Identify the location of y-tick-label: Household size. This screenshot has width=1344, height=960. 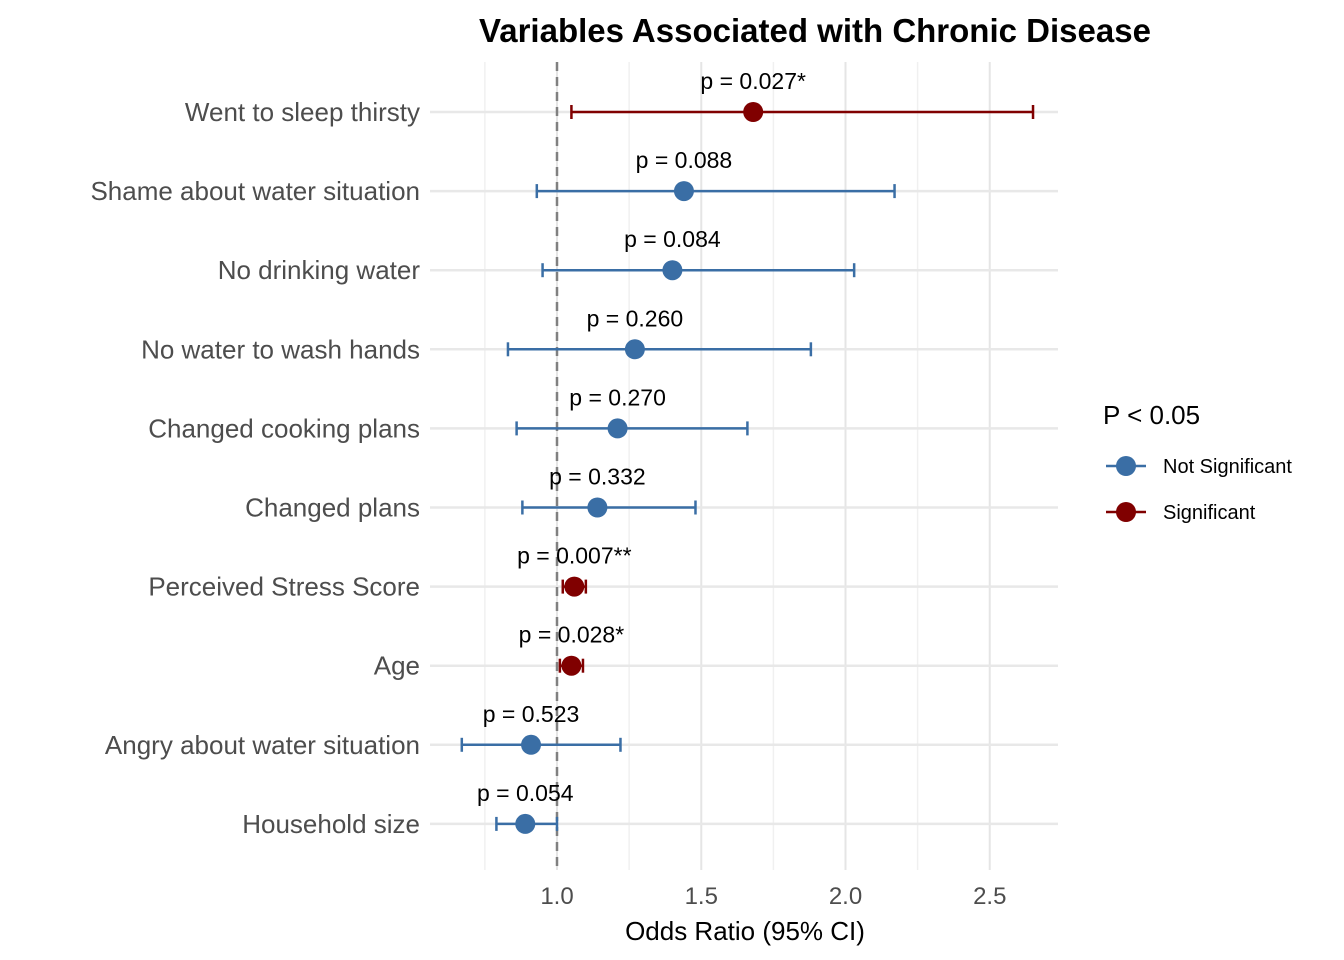
(331, 824).